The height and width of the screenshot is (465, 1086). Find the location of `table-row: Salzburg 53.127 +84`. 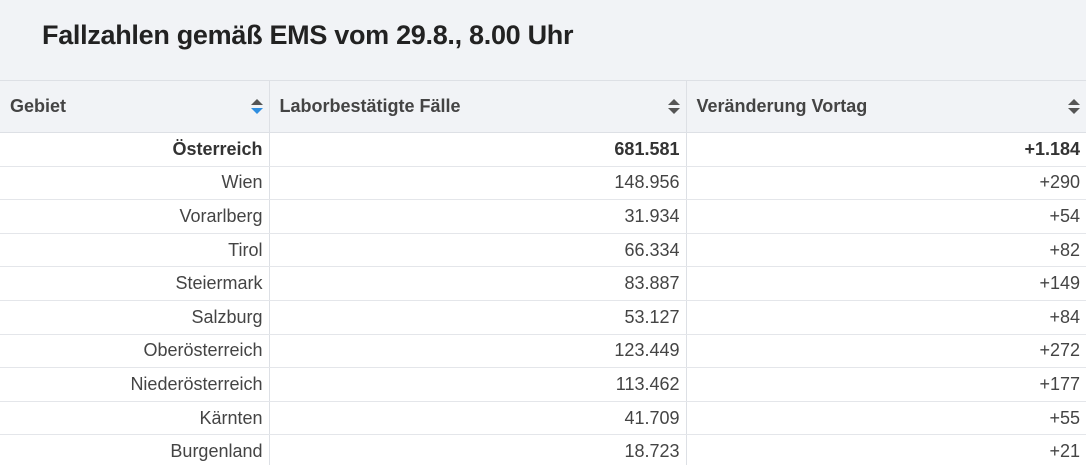

table-row: Salzburg 53.127 +84 is located at coordinates (543, 317).